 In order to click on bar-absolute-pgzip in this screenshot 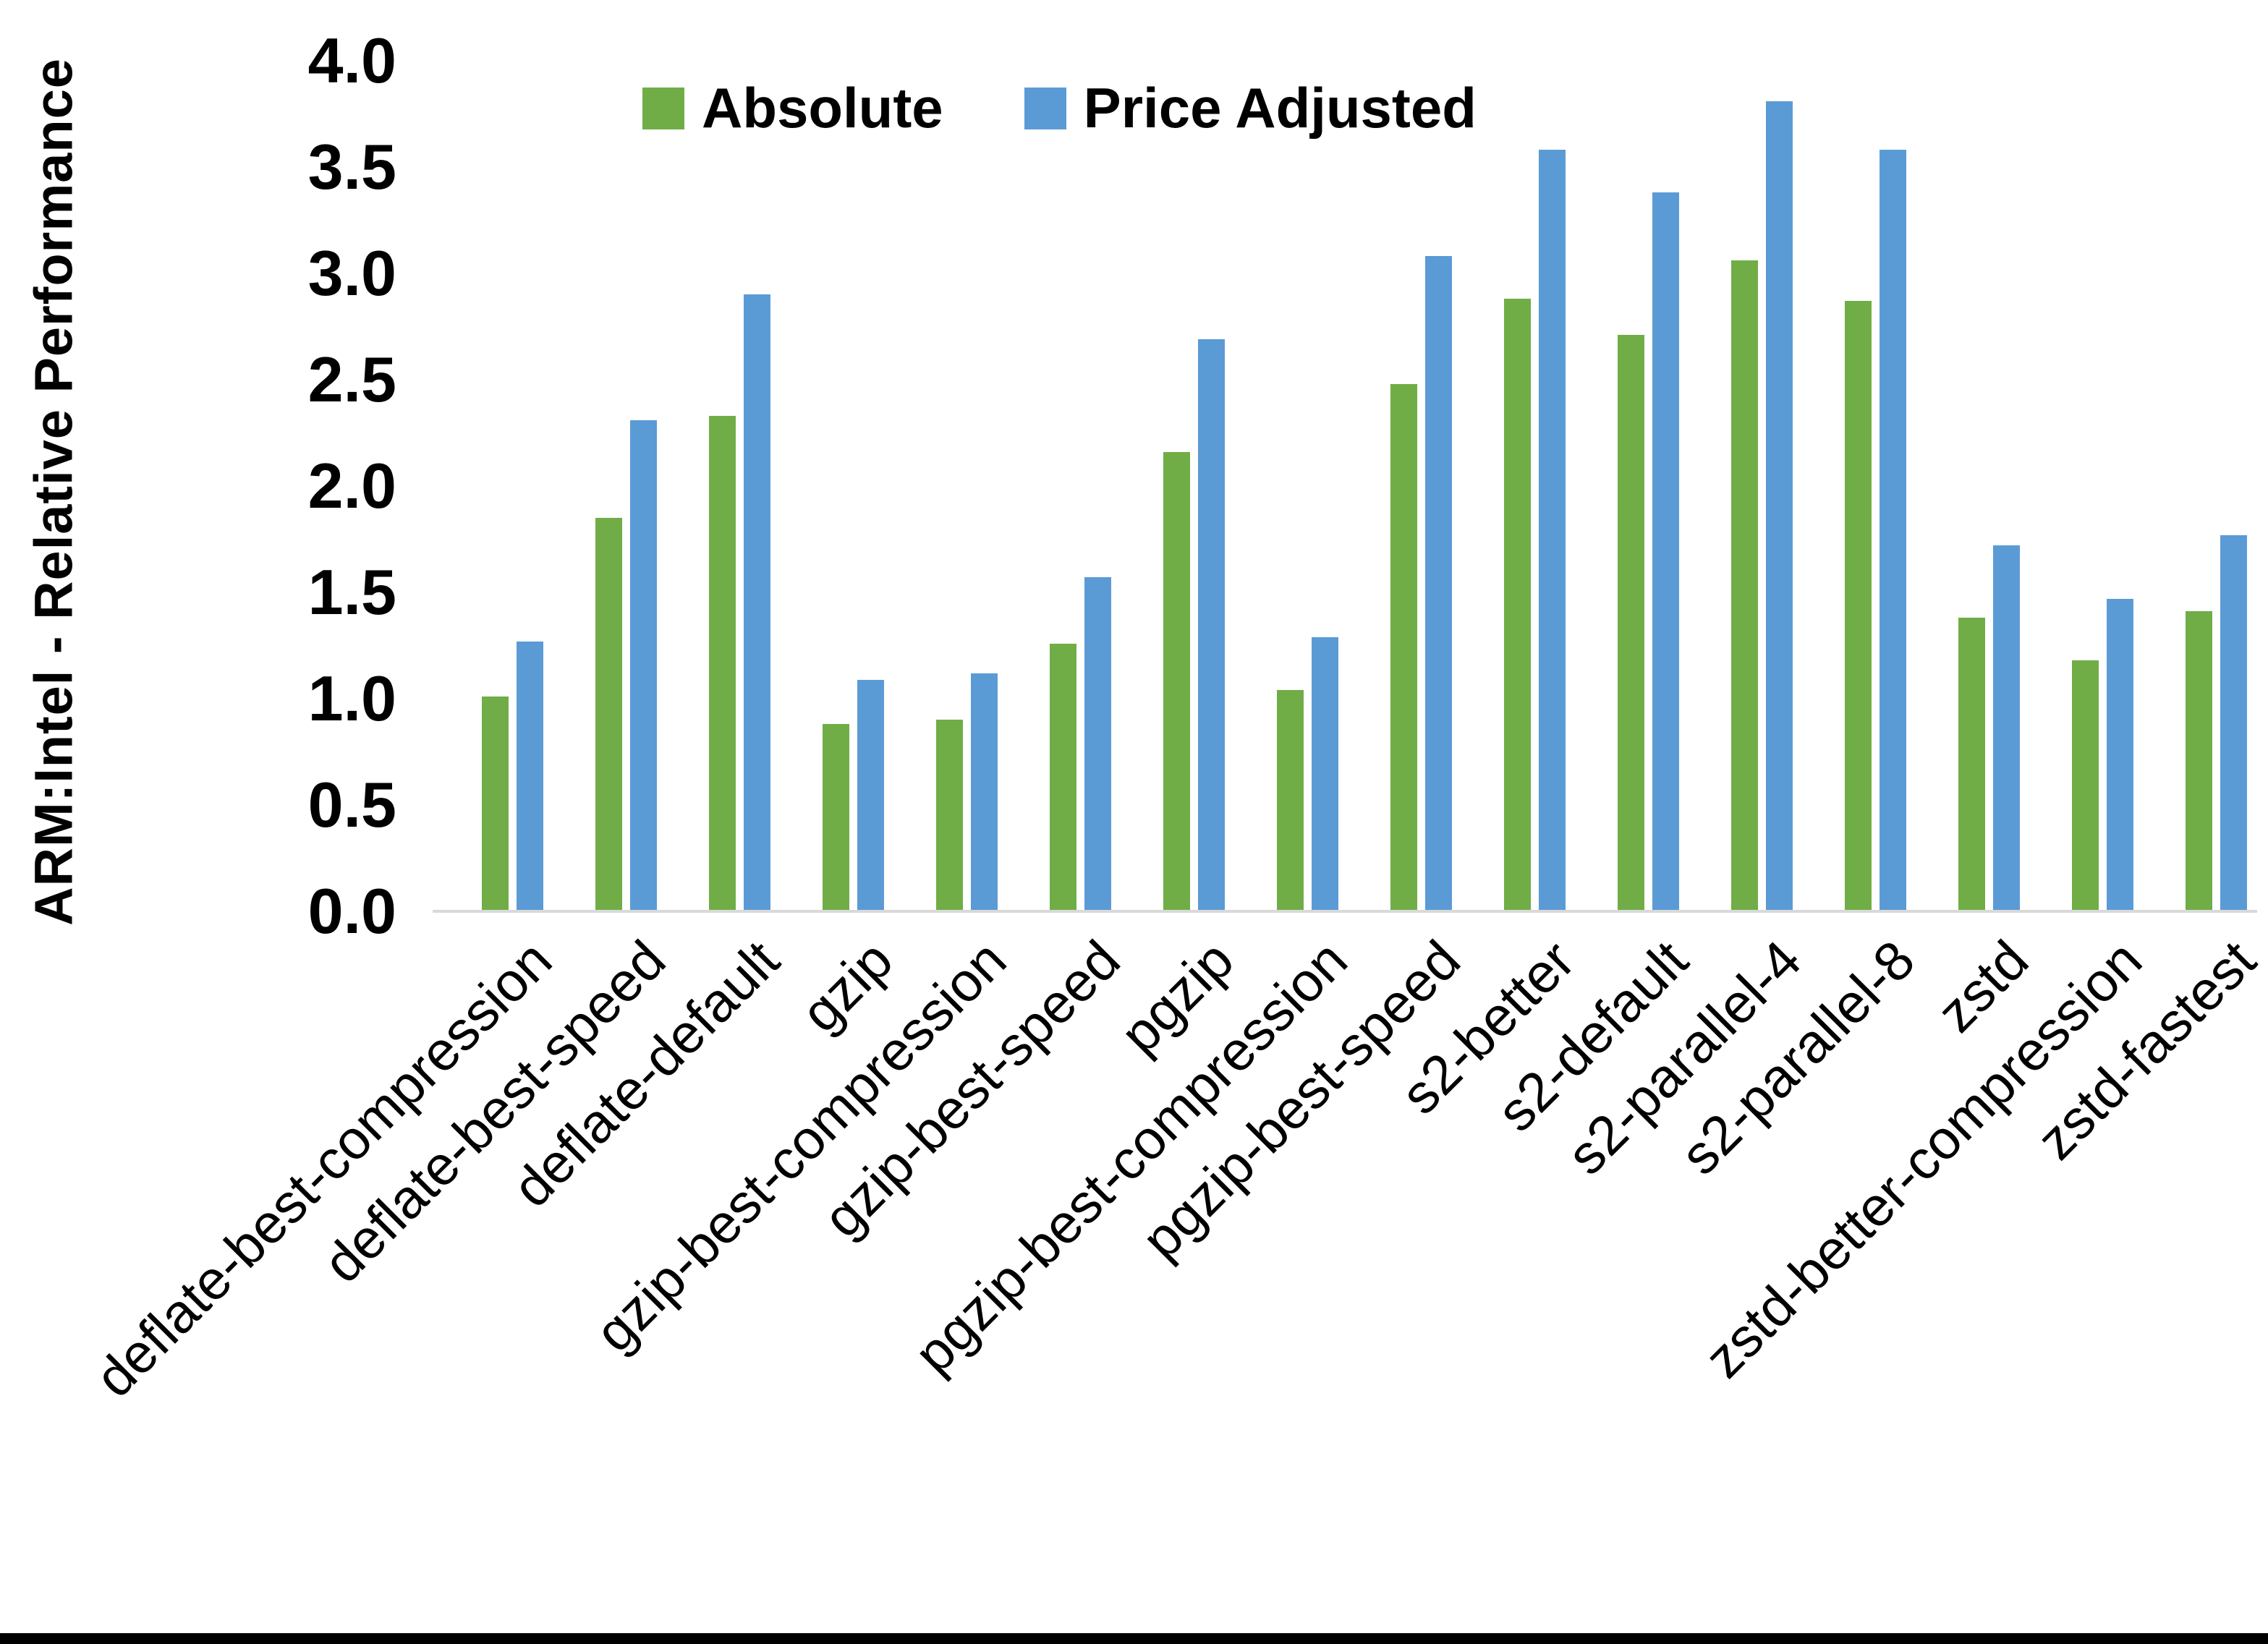, I will do `click(1176, 681)`.